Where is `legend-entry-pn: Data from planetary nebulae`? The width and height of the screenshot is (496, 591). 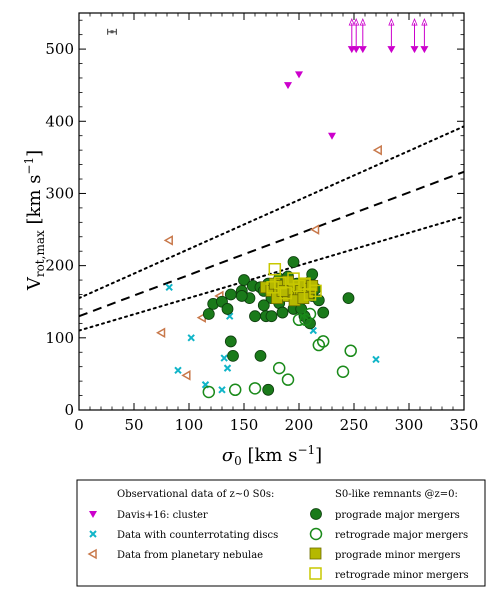
legend-entry-pn: Data from planetary nebulae is located at coordinates (175, 554).